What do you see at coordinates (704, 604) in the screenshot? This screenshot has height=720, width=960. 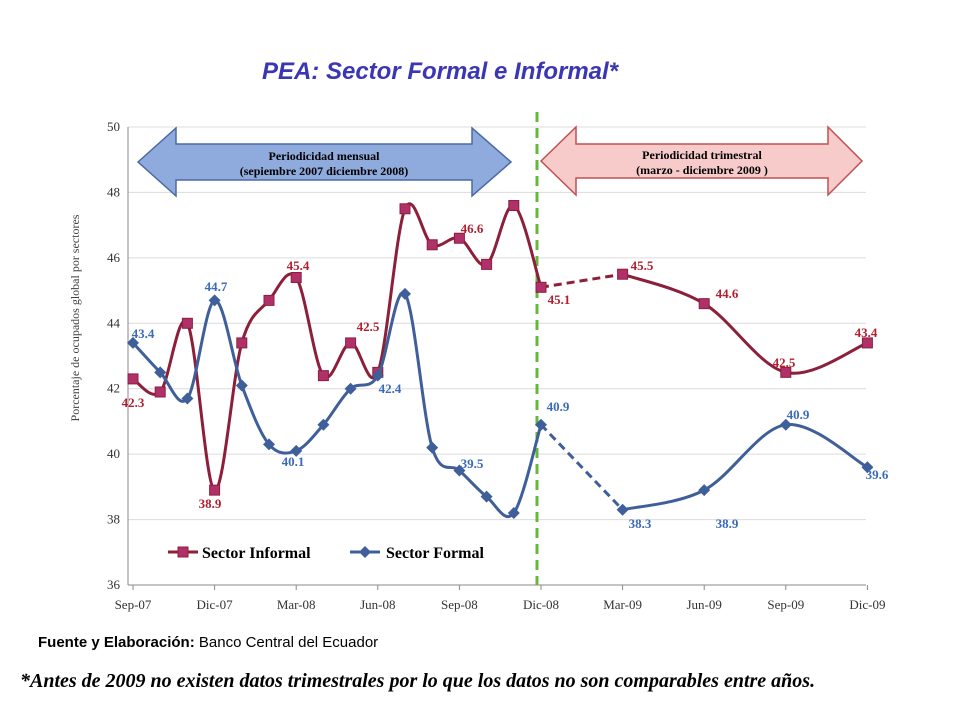 I see `x-tick-Jun-09: Jun-09` at bounding box center [704, 604].